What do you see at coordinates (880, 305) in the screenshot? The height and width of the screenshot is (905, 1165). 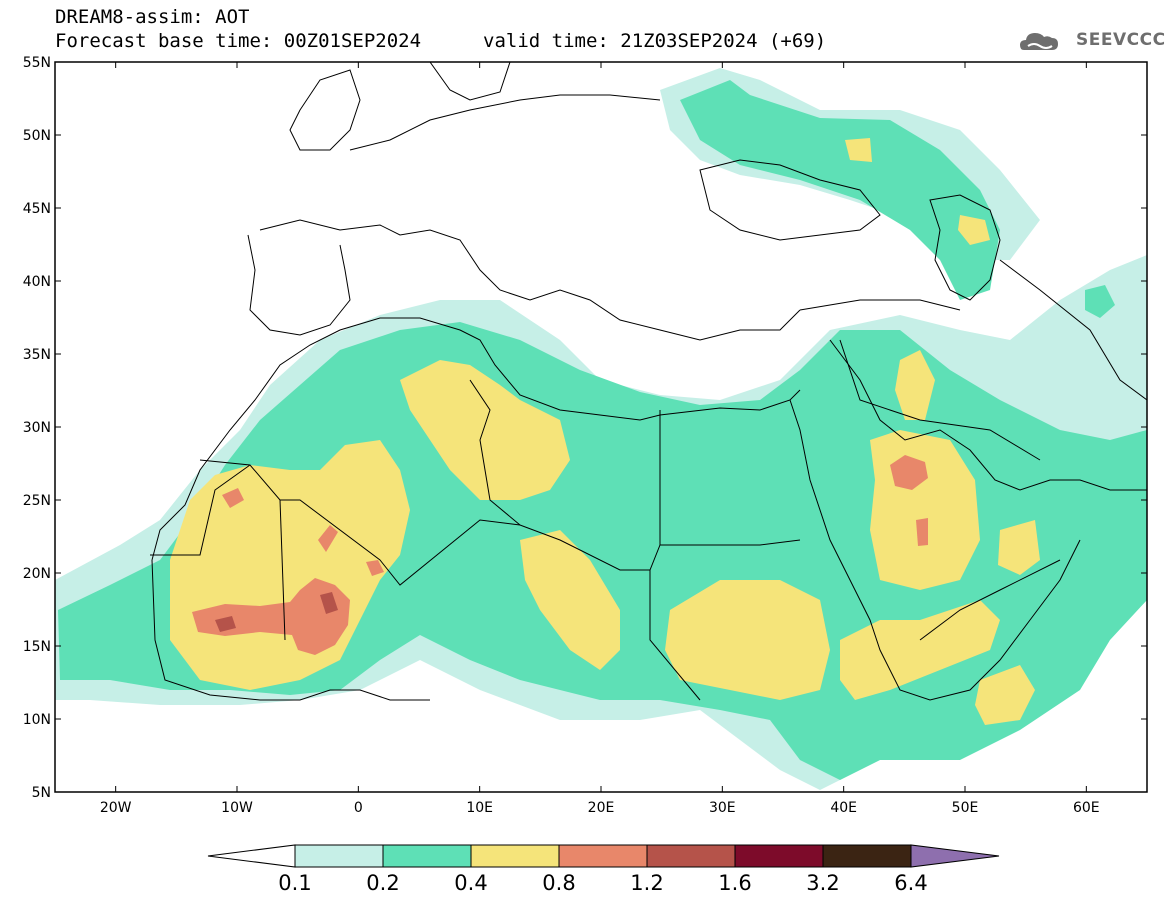 I see `border-turkey` at bounding box center [880, 305].